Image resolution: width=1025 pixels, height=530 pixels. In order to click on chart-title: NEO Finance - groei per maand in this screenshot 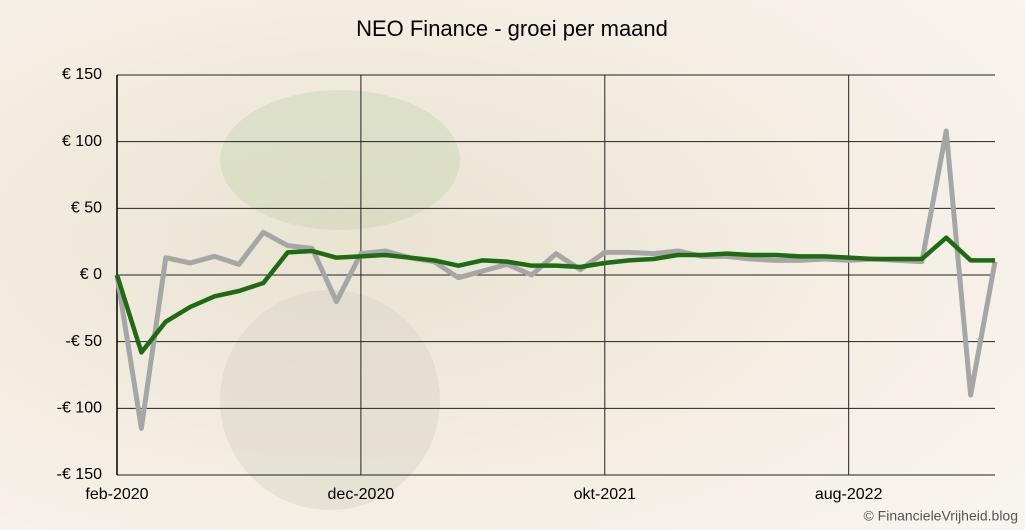, I will do `click(512, 28)`.